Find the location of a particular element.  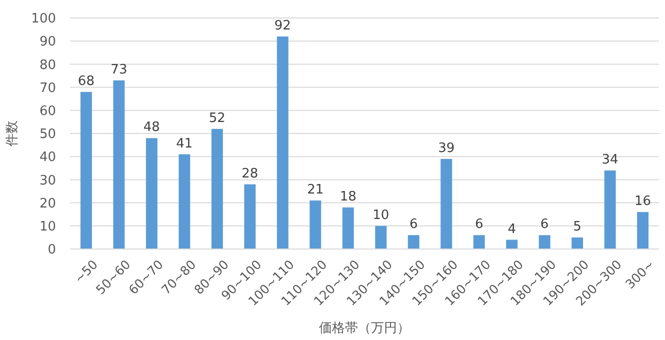

y-tick-label: 40 is located at coordinates (47, 158).